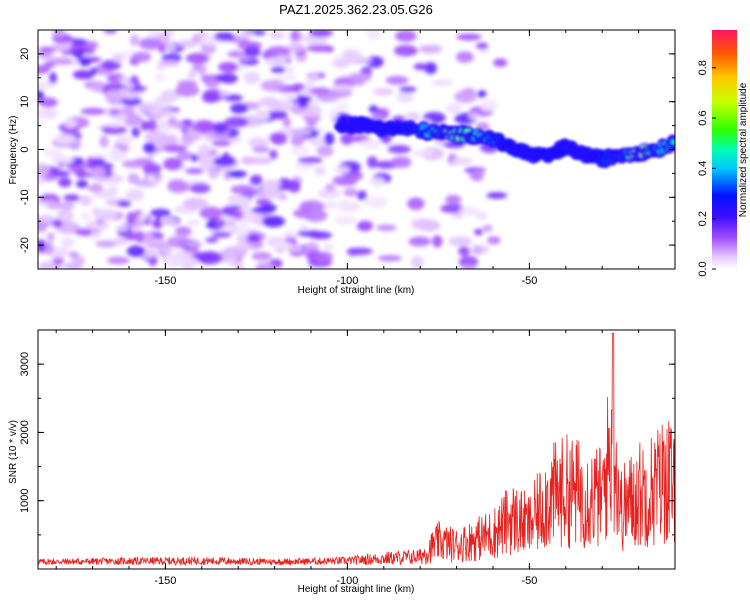 The image size is (750, 600). I want to click on spectrogram-ylabel: Frequency (Hz), so click(13, 150).